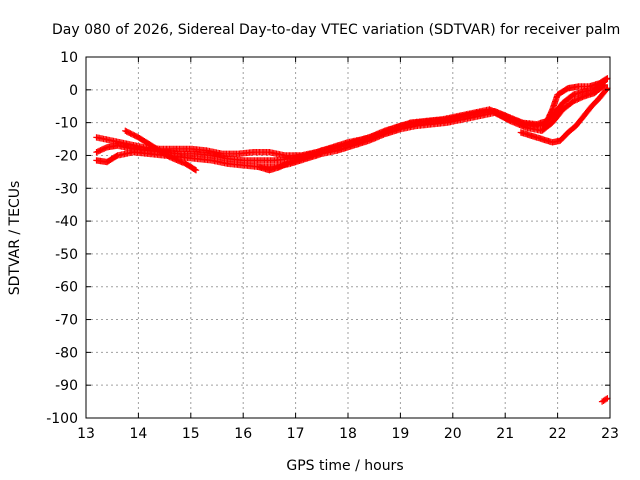  Describe the element at coordinates (66, 288) in the screenshot. I see `y-tick-label: -60` at that location.